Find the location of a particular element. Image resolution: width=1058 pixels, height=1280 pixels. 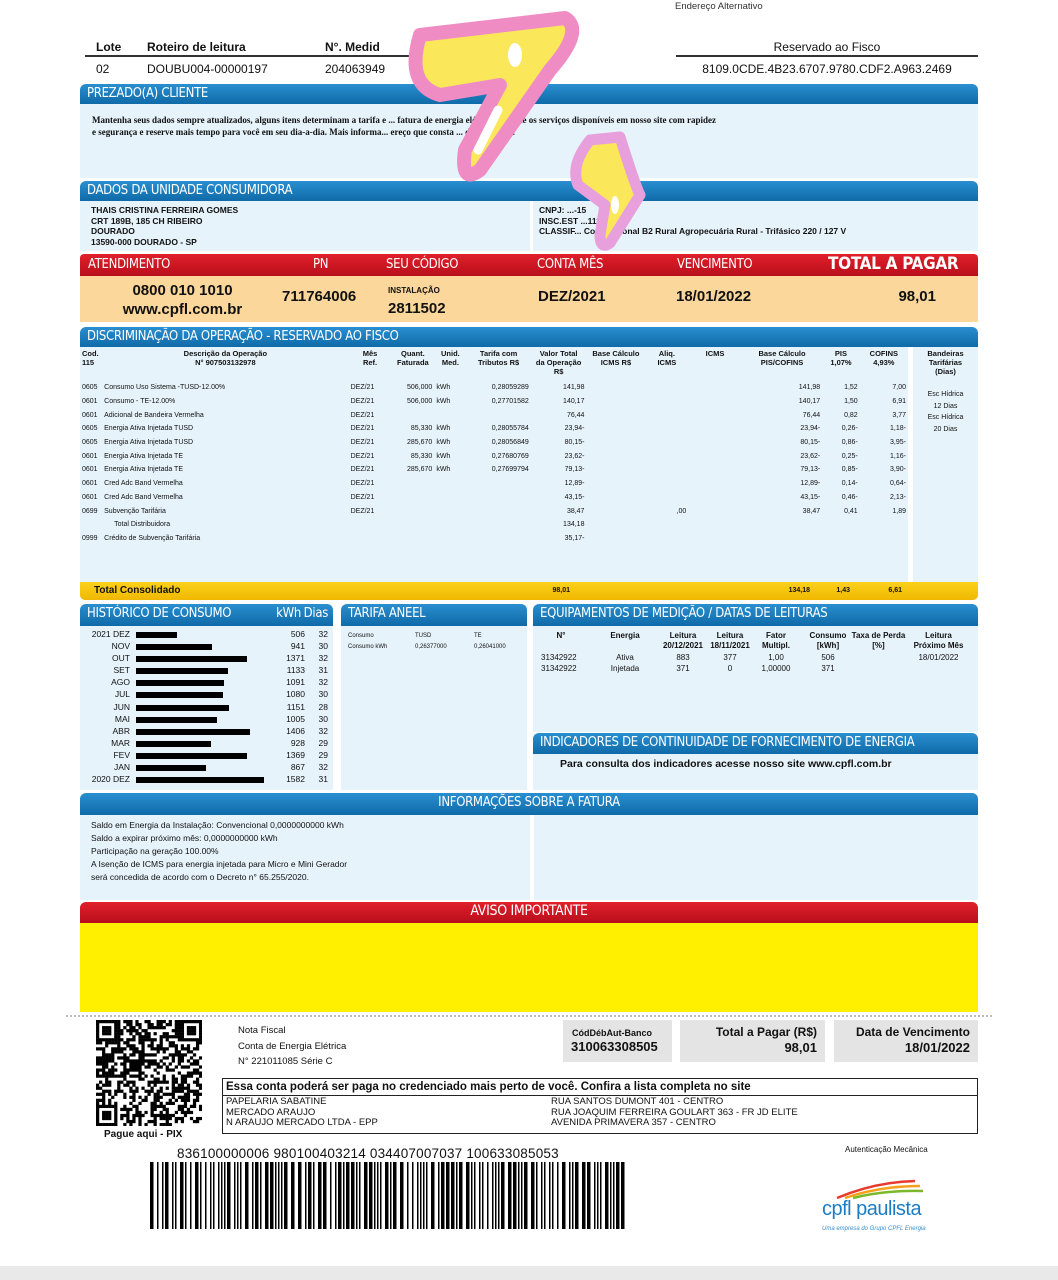

equip-col-header: N° is located at coordinates (561, 635).